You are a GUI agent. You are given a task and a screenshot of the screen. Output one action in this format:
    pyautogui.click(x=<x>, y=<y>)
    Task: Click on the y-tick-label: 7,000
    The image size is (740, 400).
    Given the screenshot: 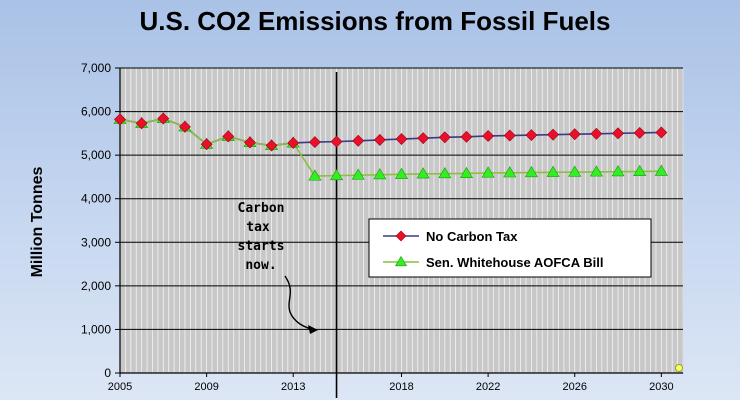 What is the action you would take?
    pyautogui.click(x=96, y=68)
    